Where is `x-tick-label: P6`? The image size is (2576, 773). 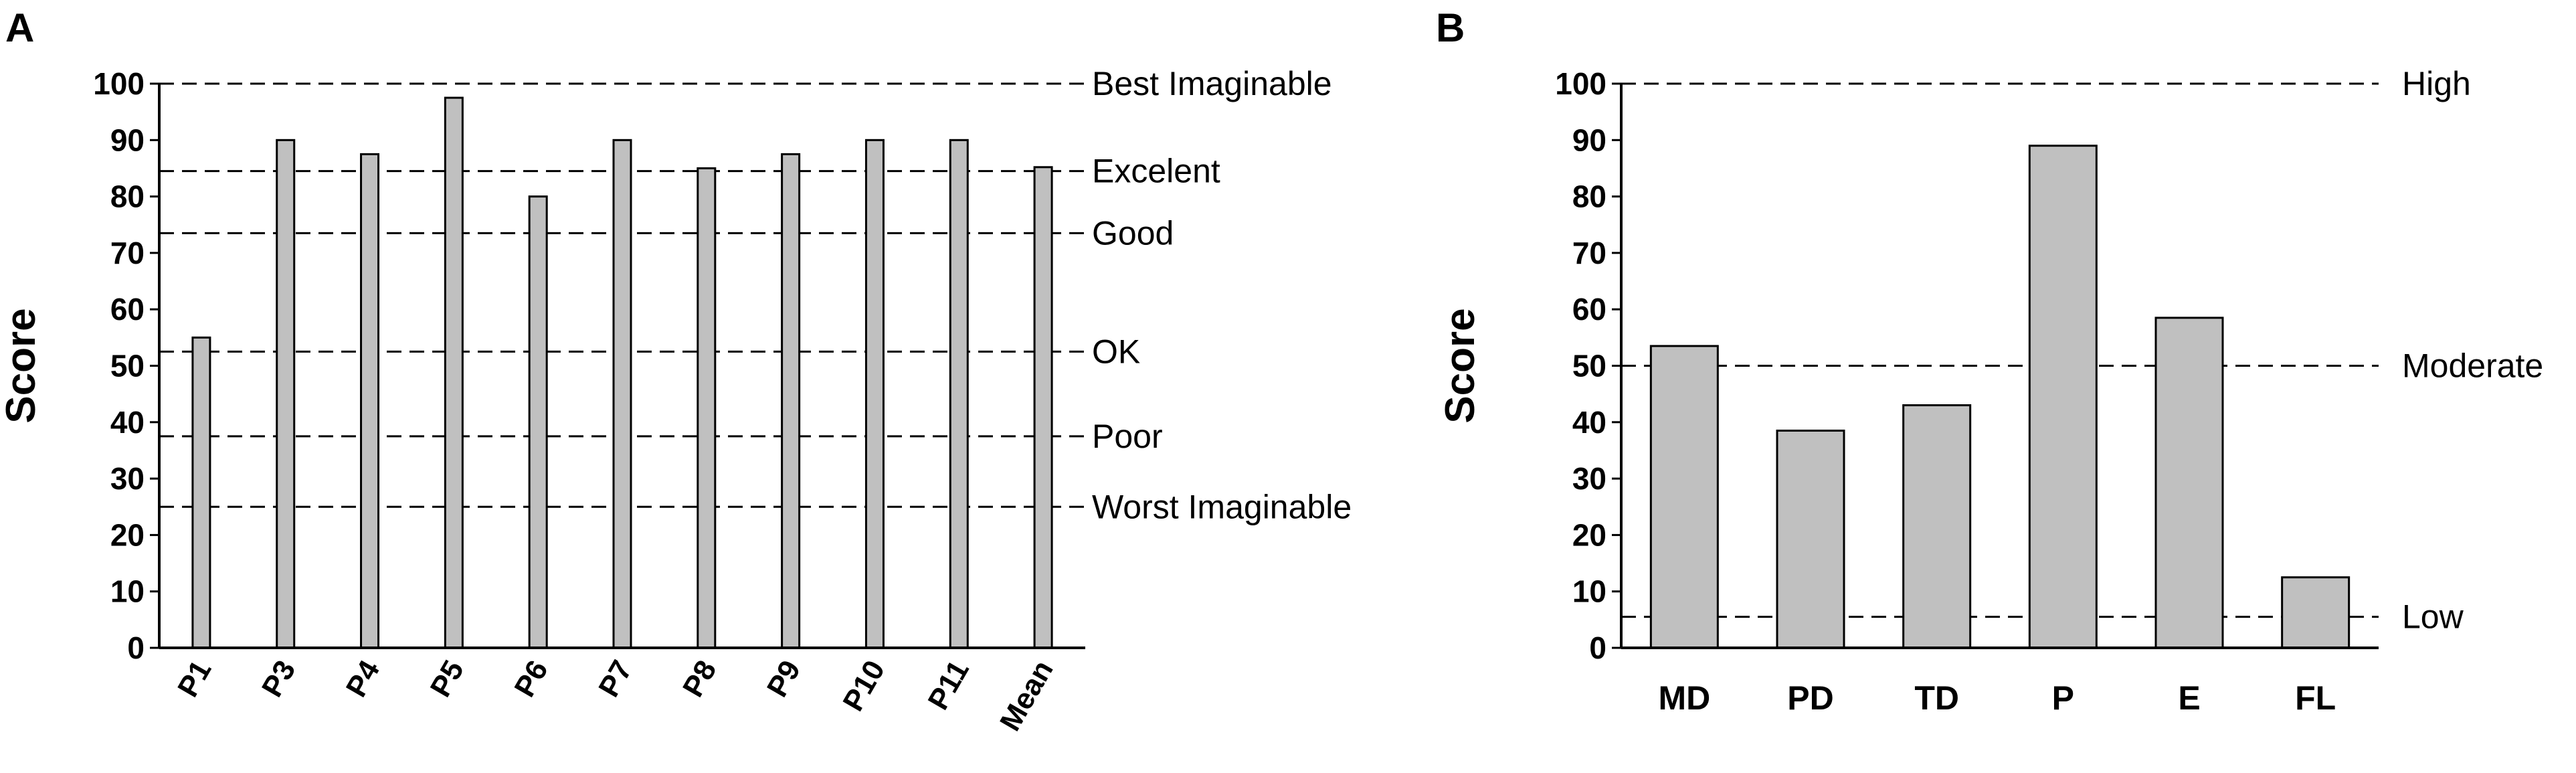
x-tick-label: P6 is located at coordinates (531, 679).